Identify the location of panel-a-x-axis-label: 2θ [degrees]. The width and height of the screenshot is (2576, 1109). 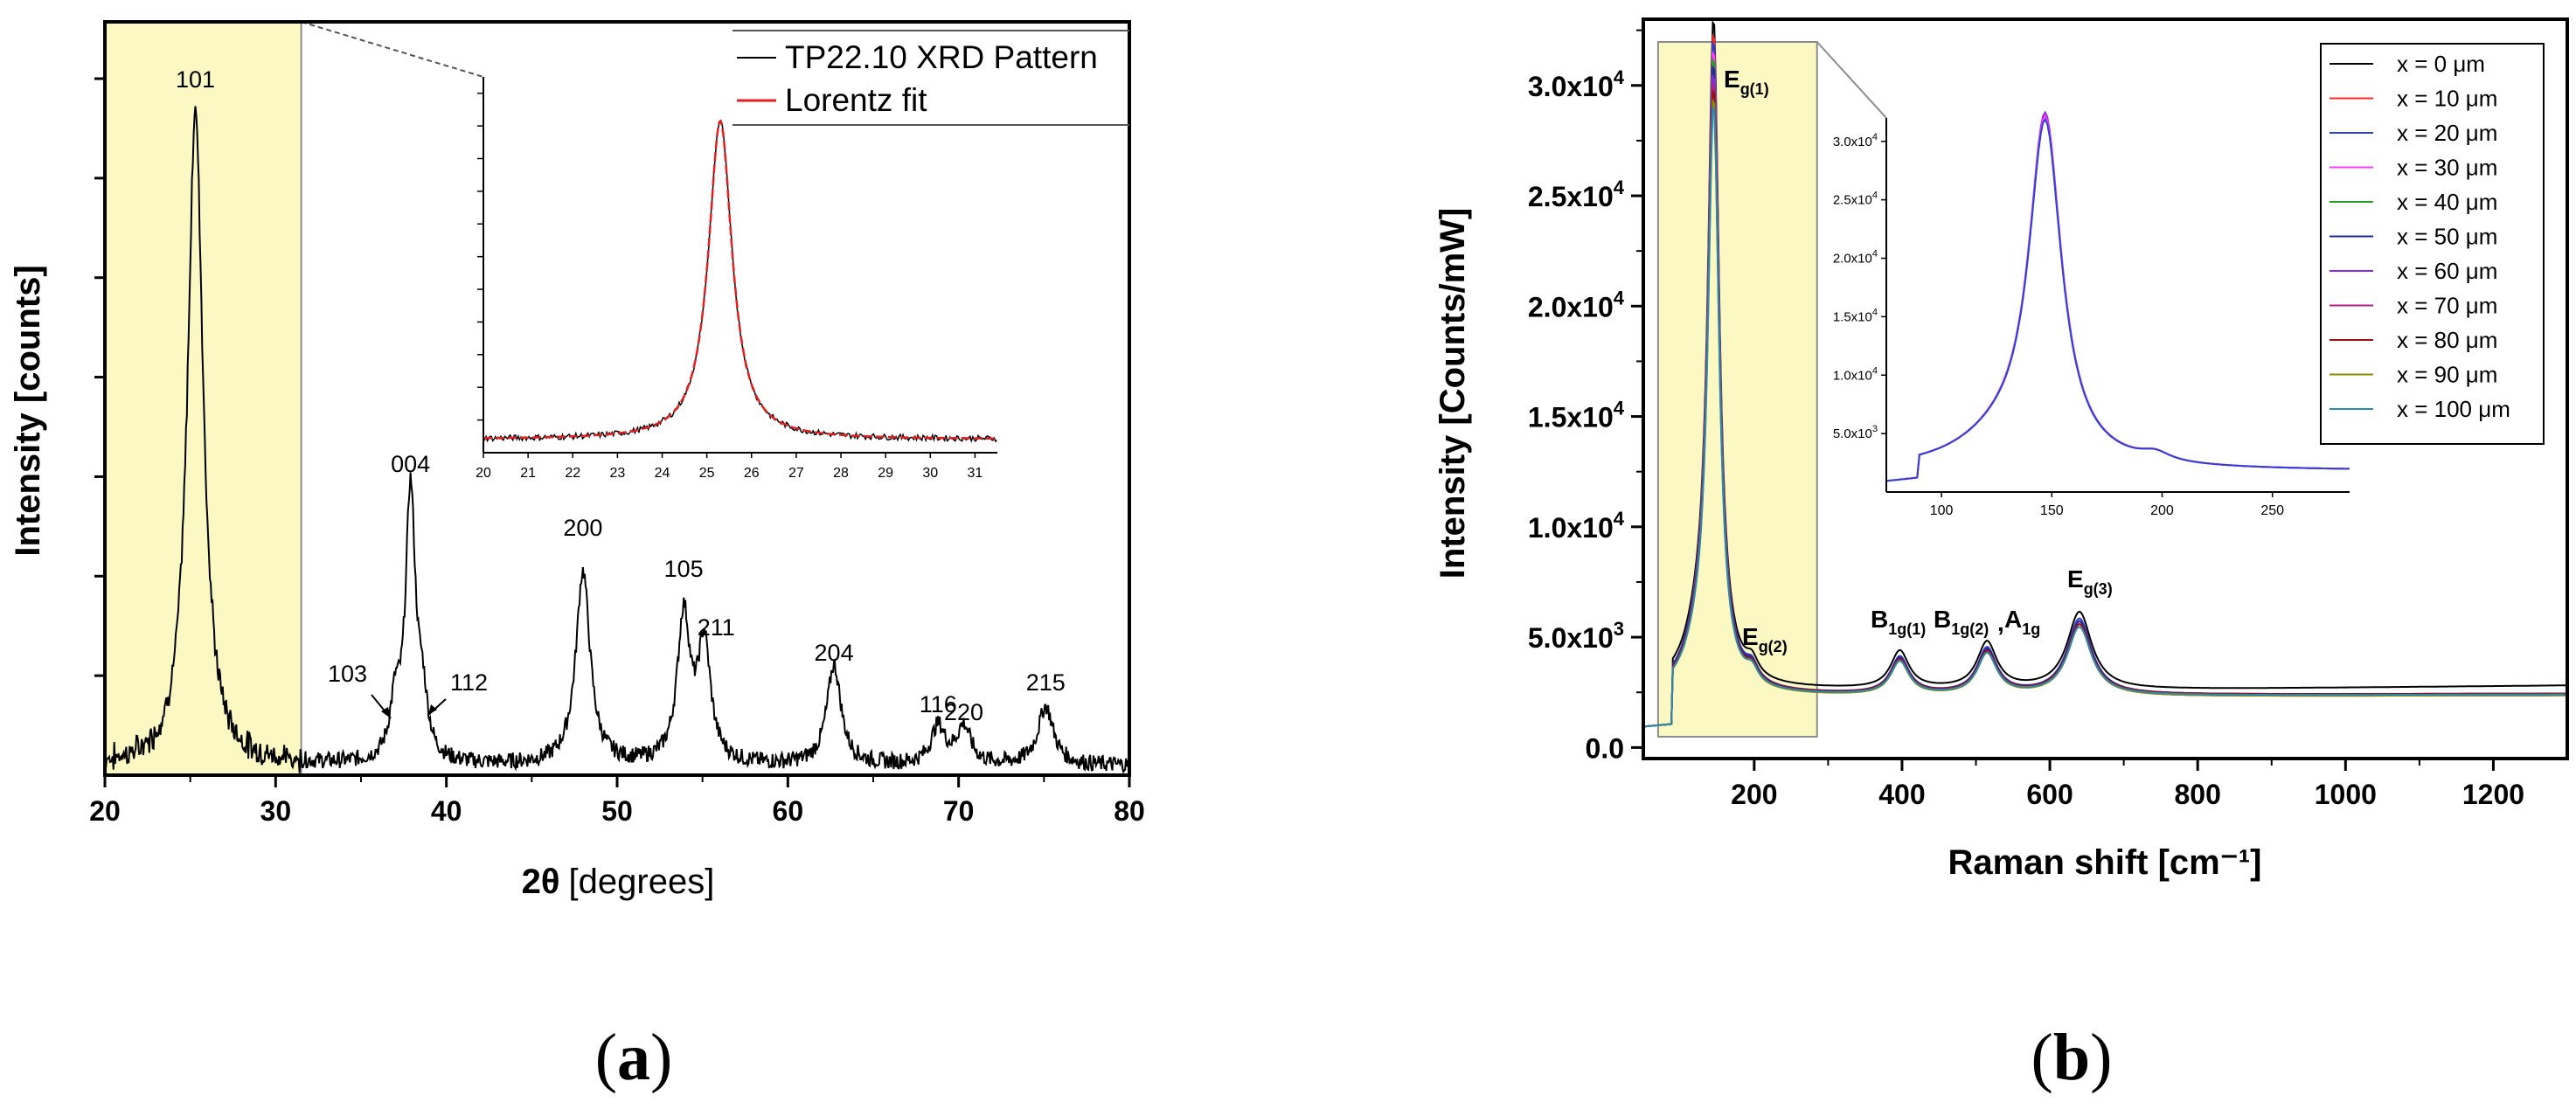
(618, 882).